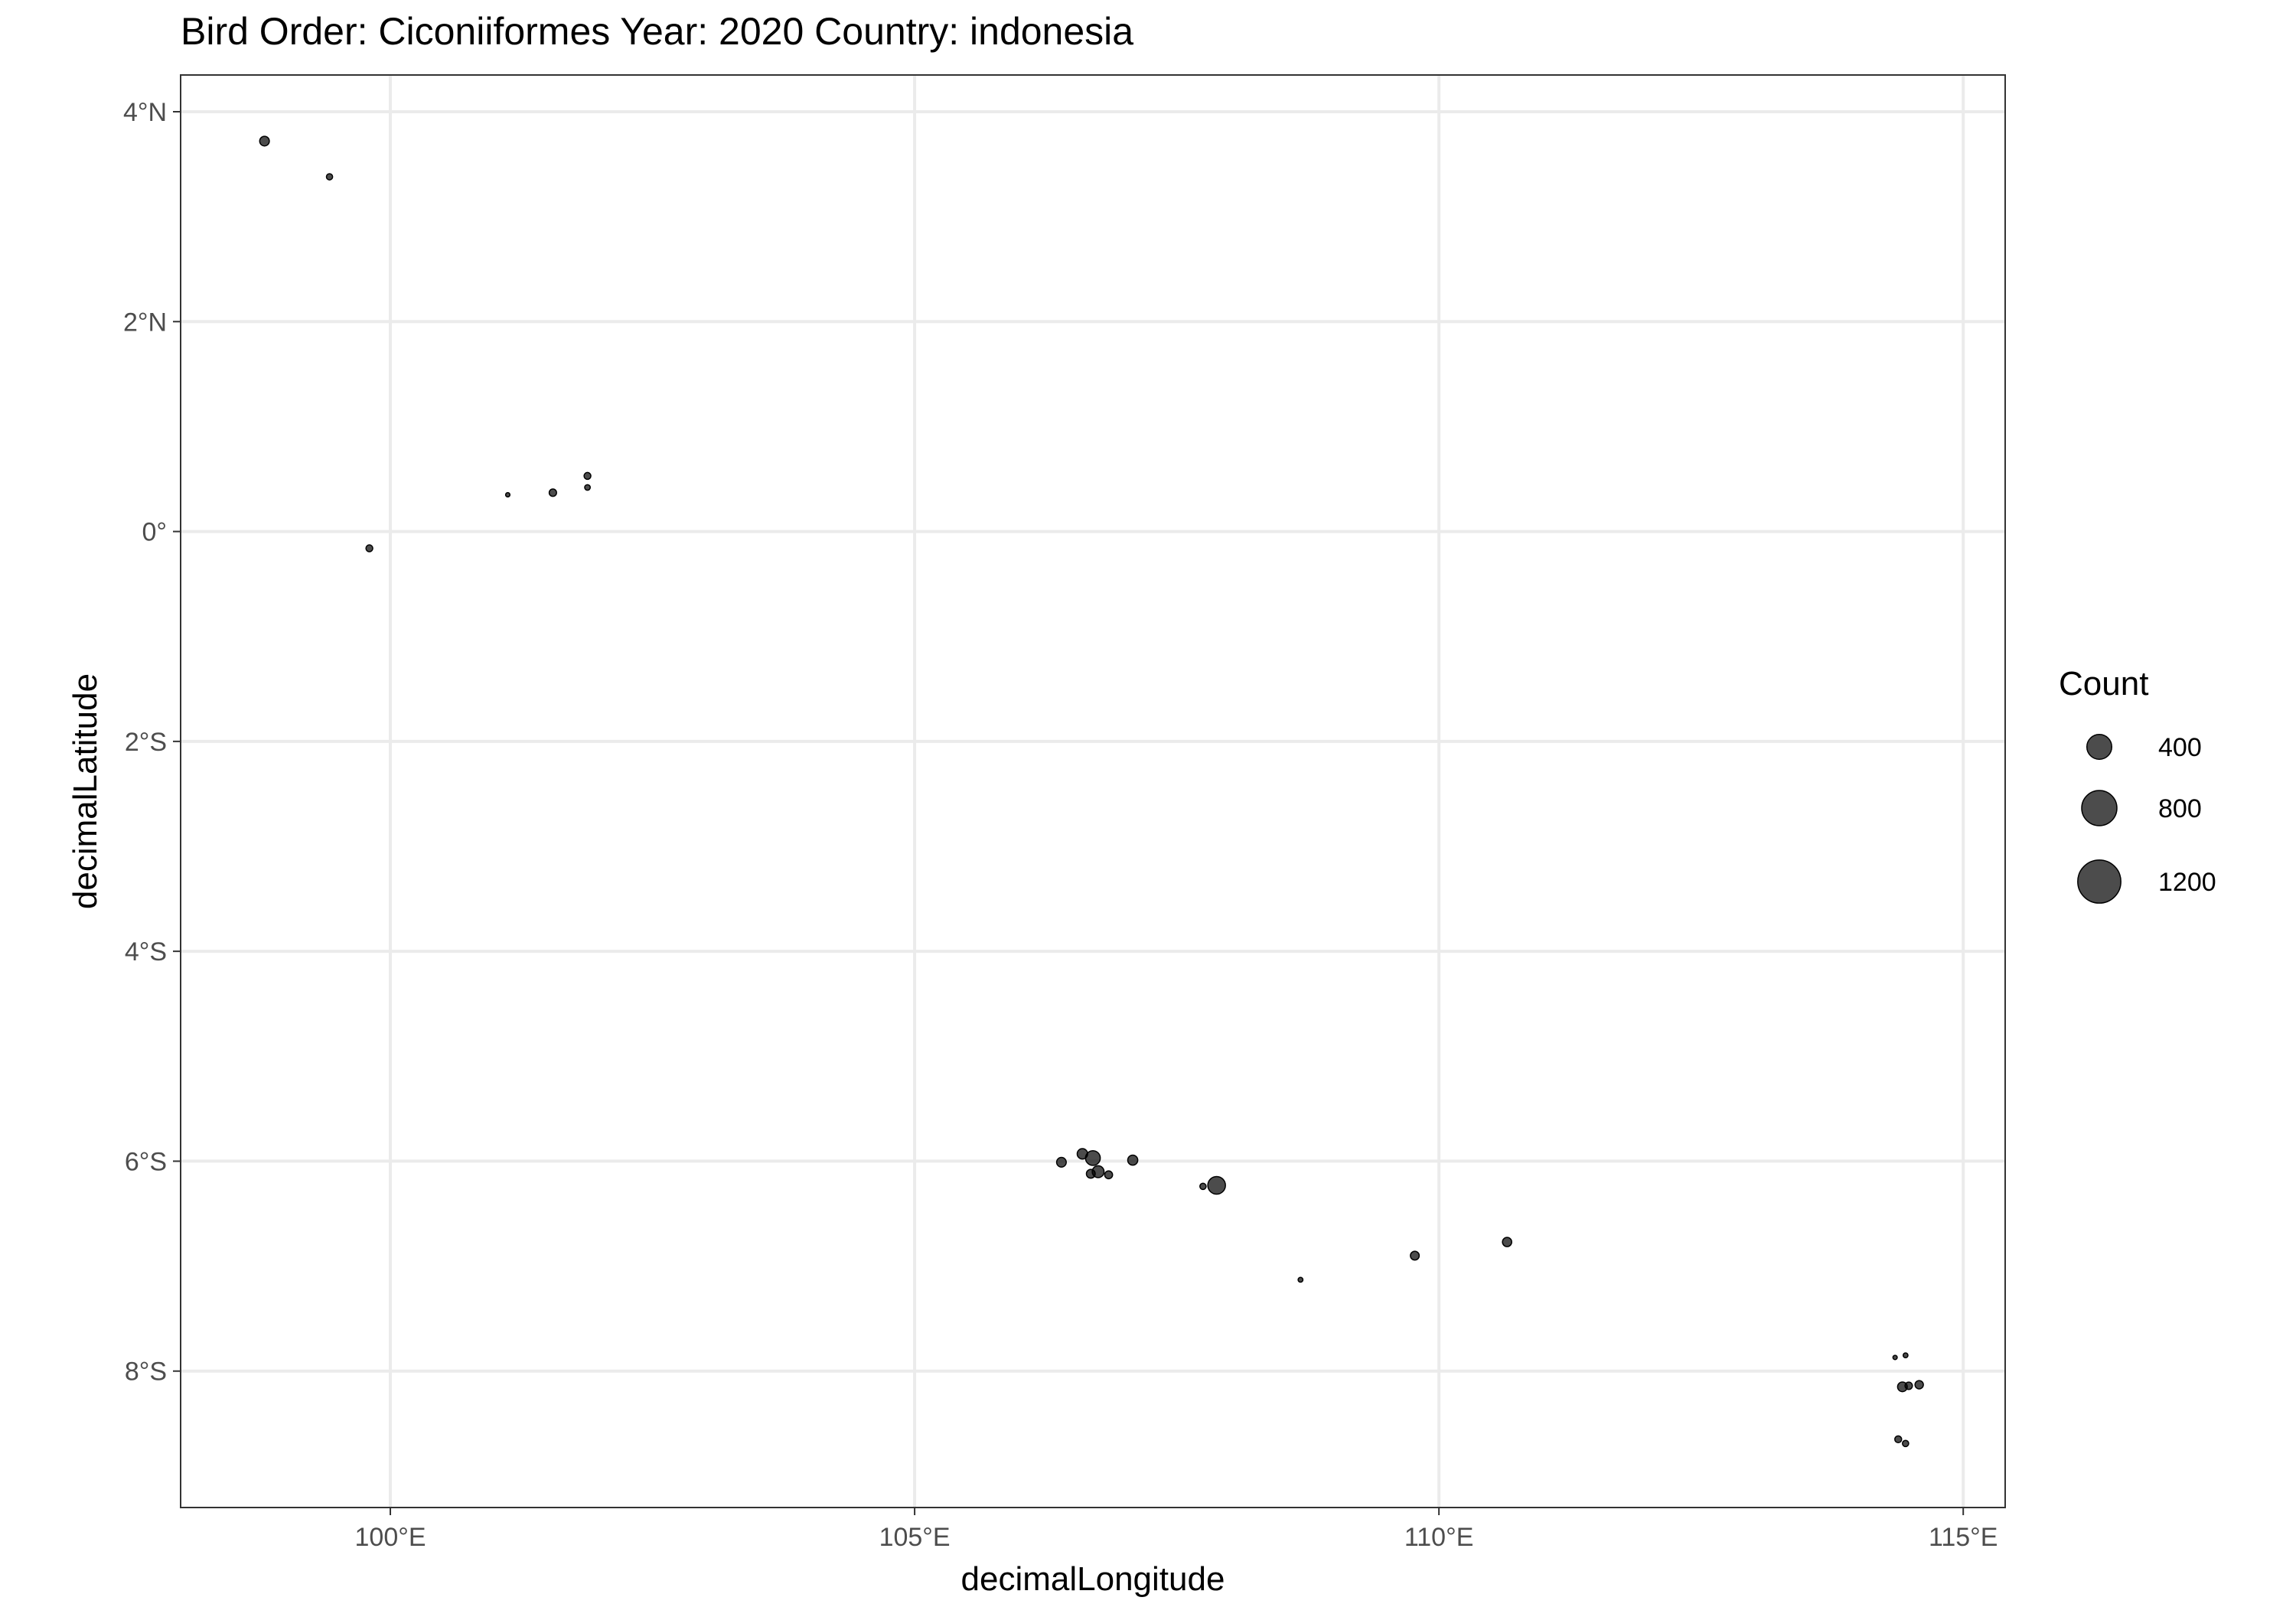 Image resolution: width=2296 pixels, height=1607 pixels. I want to click on y-tick-label-3: 2°S, so click(146, 742).